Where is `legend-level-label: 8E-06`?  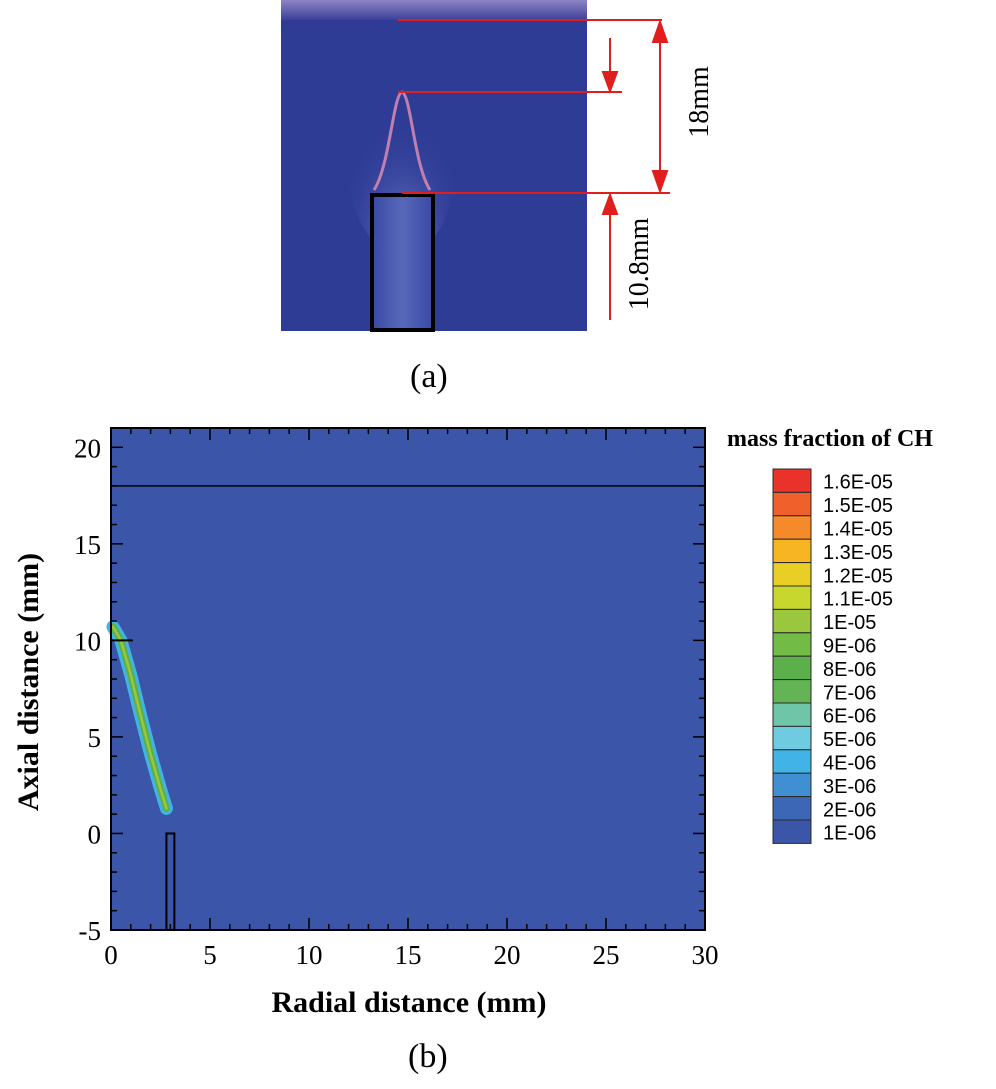 legend-level-label: 8E-06 is located at coordinates (849, 670).